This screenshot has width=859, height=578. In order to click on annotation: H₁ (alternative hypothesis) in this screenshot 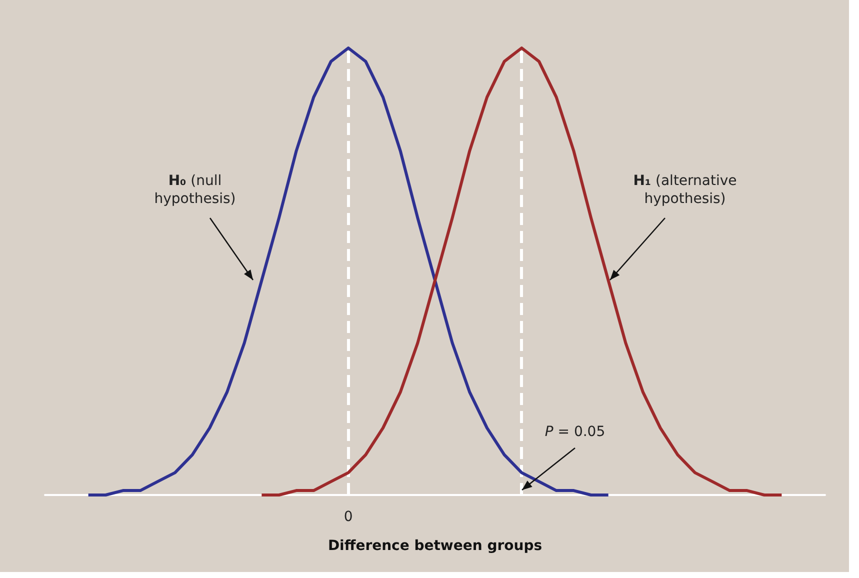, I will do `click(685, 190)`.